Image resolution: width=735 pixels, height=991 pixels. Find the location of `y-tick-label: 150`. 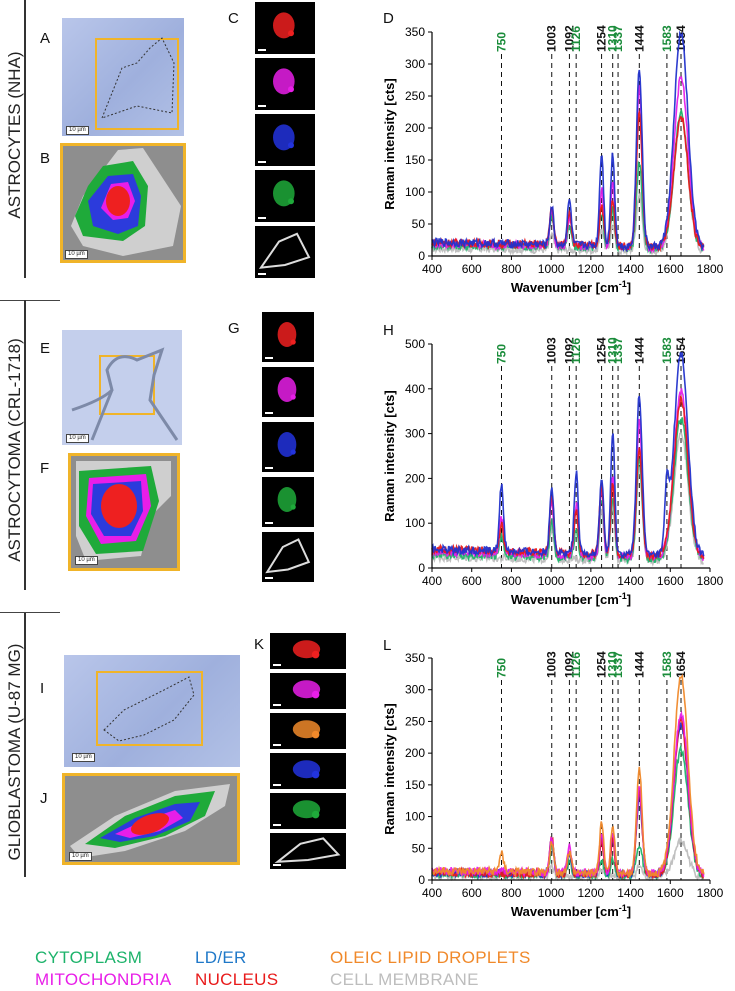

y-tick-label: 150 is located at coordinates (415, 160).